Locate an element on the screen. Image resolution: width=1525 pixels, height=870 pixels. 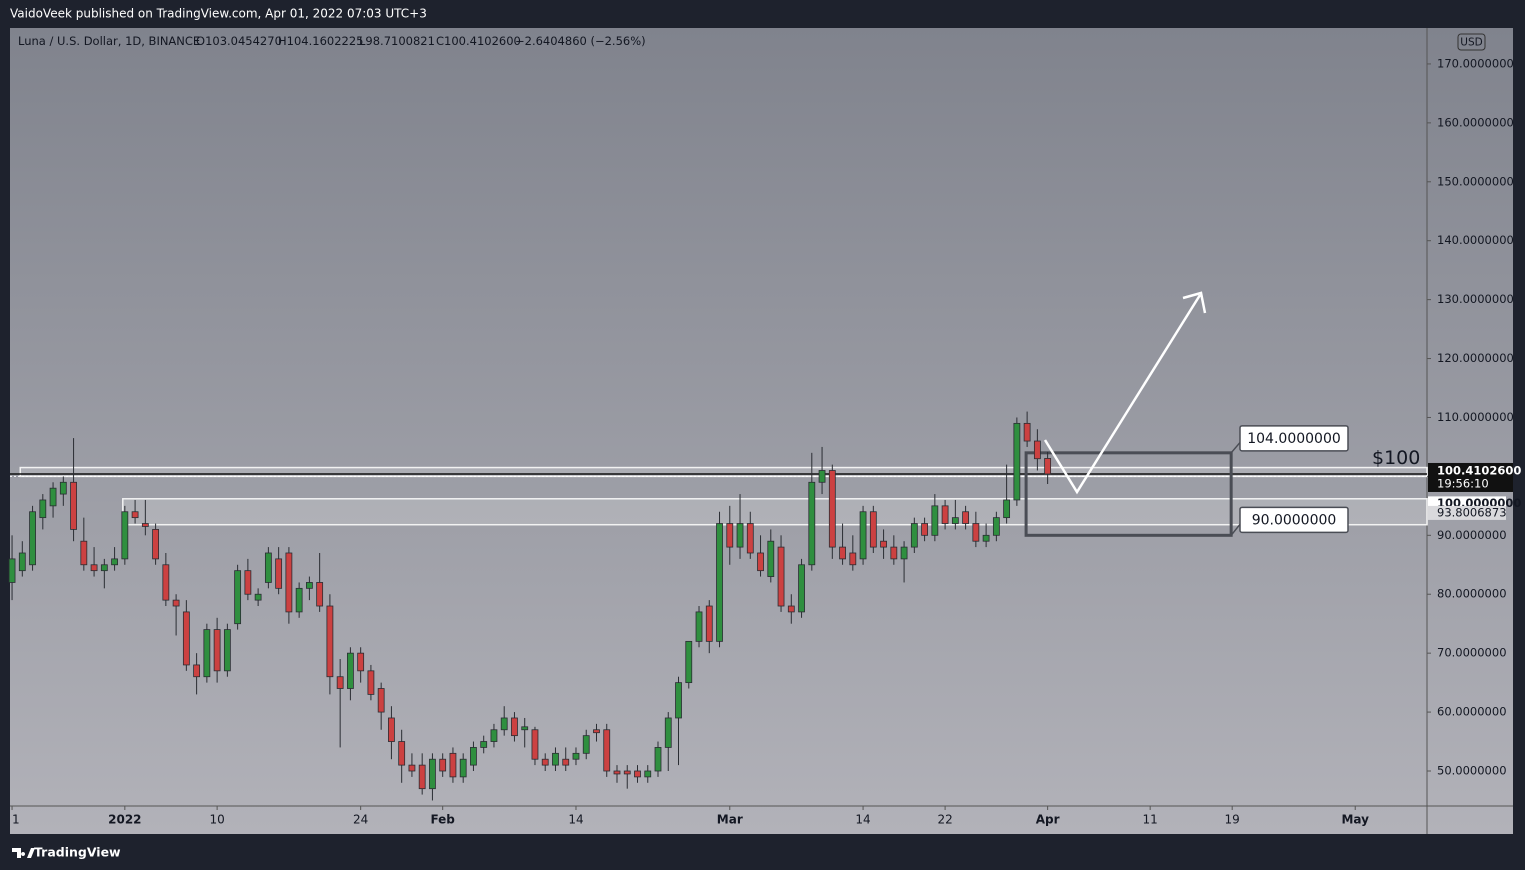
price-zone is located at coordinates (723, 472).